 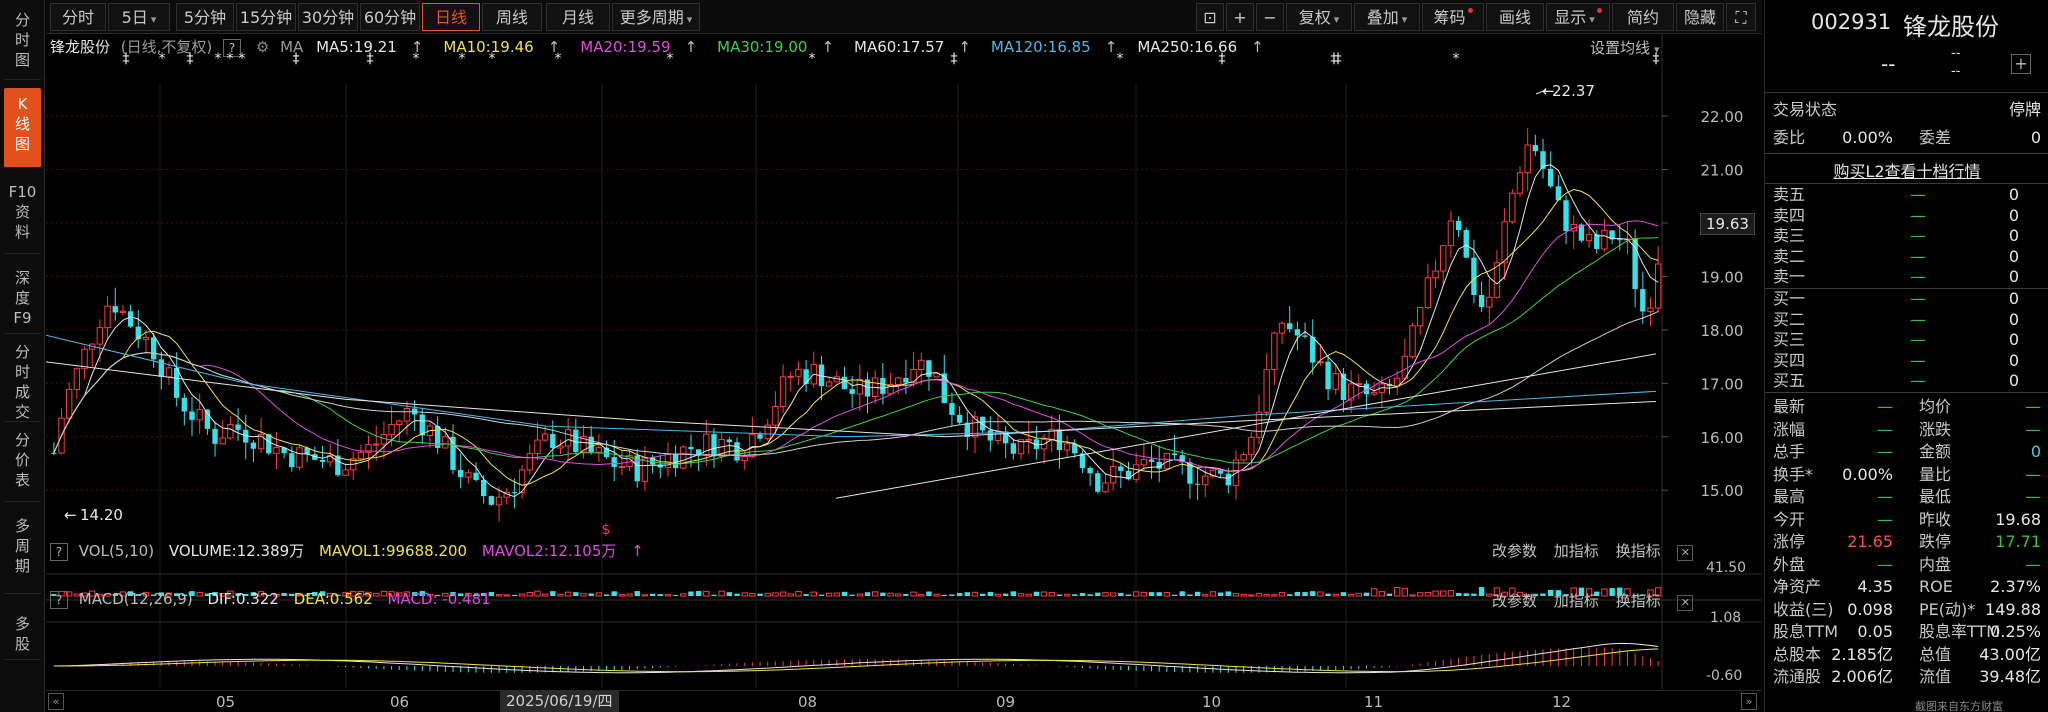 What do you see at coordinates (1059, 47) in the screenshot?
I see `ma-legend-item: MA120:16.85 ↑` at bounding box center [1059, 47].